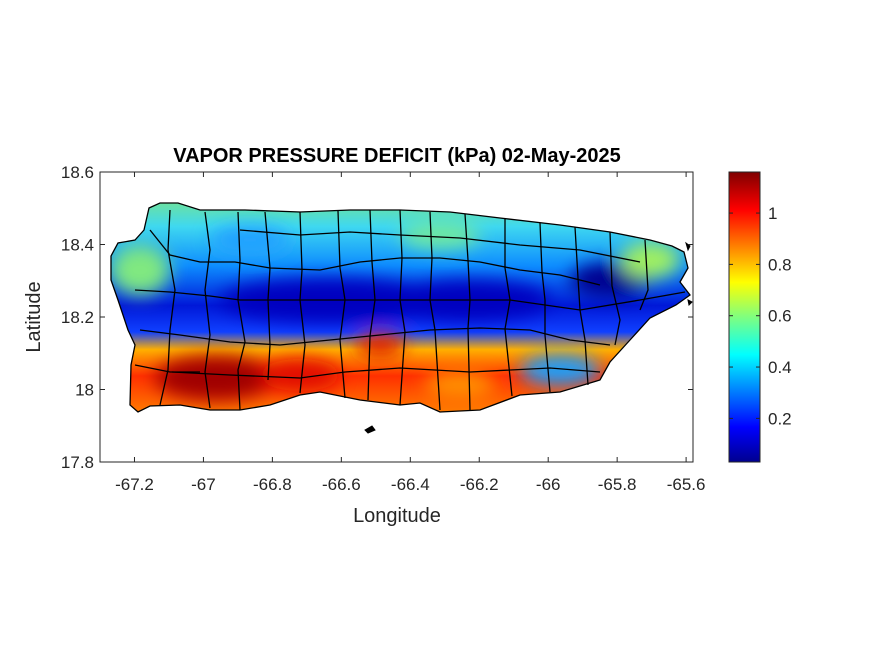 The image size is (875, 656). What do you see at coordinates (780, 316) in the screenshot?
I see `colorbar-tick-label: 0.6` at bounding box center [780, 316].